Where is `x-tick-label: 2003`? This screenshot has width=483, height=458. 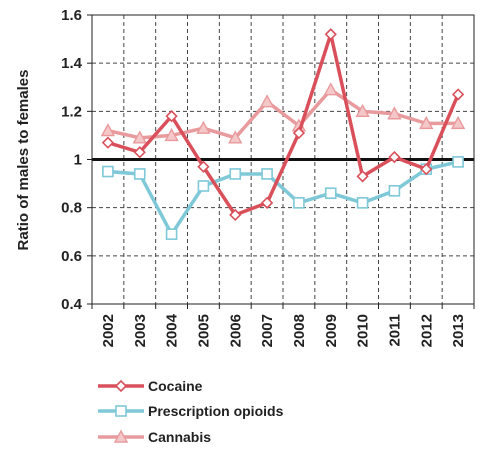
x-tick-label: 2003 is located at coordinates (140, 330).